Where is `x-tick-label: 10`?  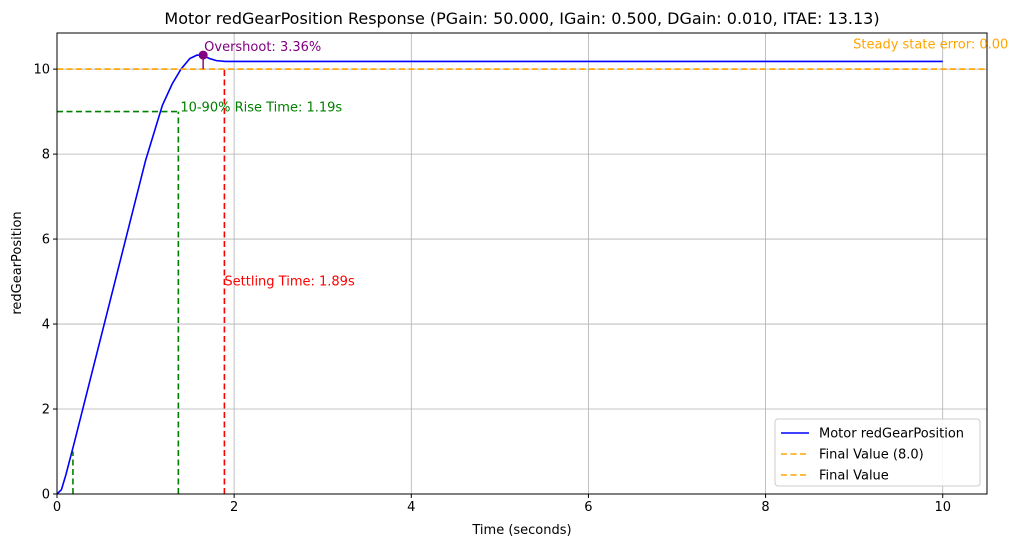 x-tick-label: 10 is located at coordinates (942, 507).